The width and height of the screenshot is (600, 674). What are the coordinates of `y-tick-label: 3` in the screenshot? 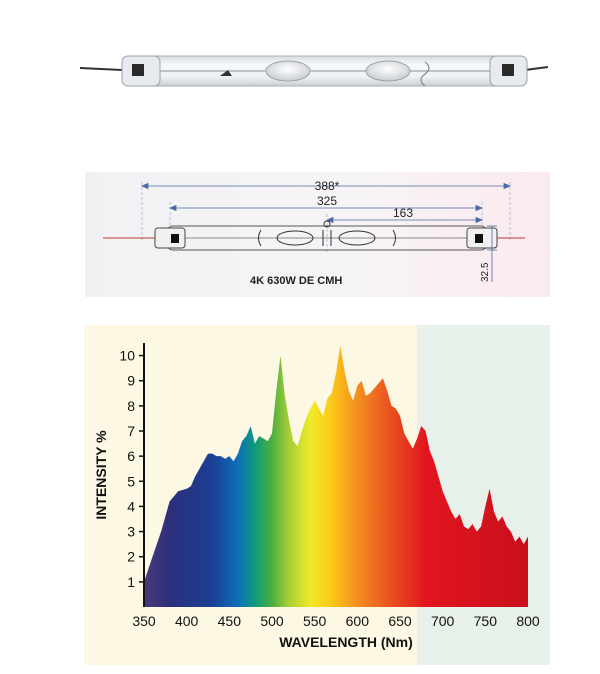 It's located at (131, 532).